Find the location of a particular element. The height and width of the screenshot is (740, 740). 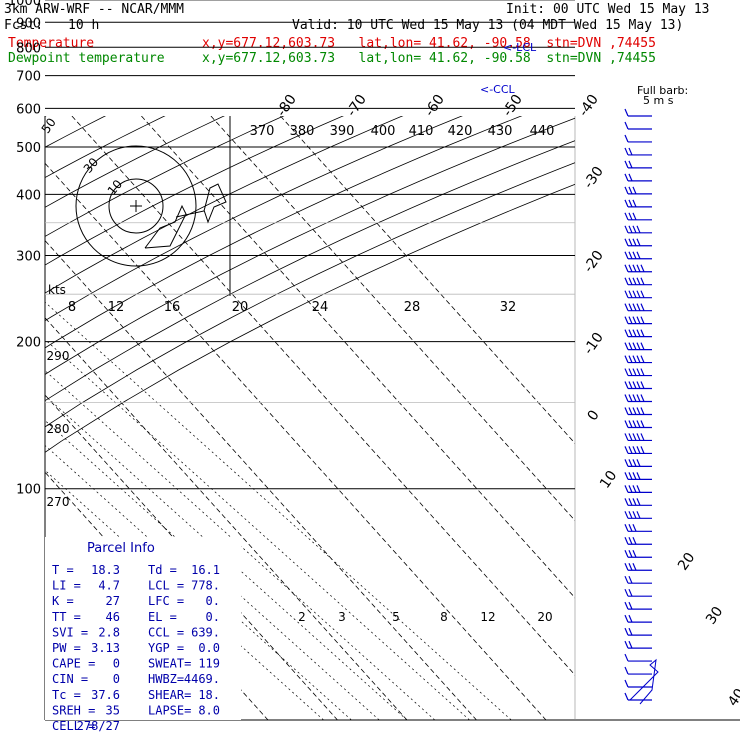

parcel-cell: 4.7 is located at coordinates (109, 586).